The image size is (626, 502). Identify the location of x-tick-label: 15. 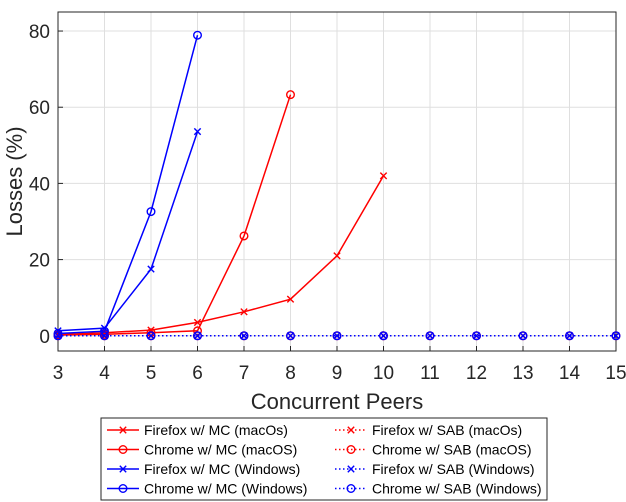
(615, 373).